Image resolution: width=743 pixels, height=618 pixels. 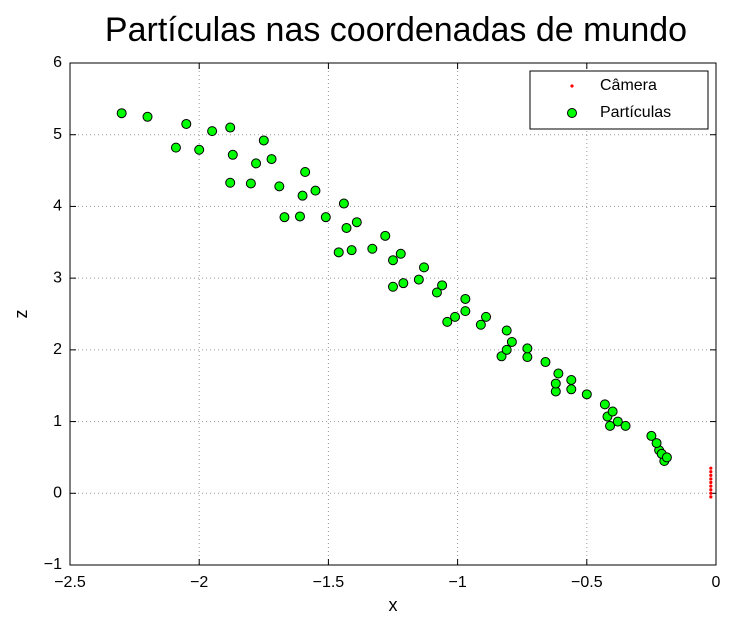 I want to click on y-tick-label: −1, so click(x=53, y=564).